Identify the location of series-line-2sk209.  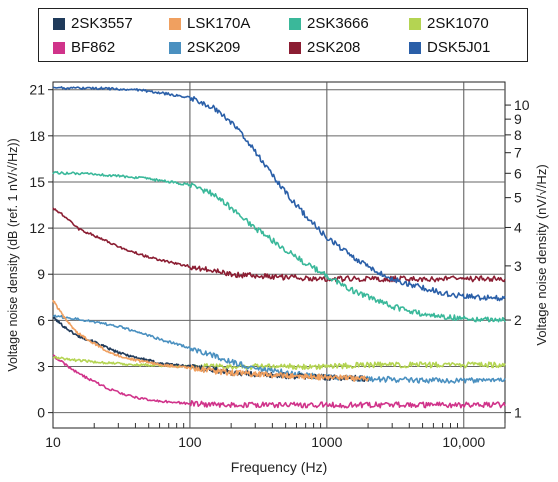
(279, 349).